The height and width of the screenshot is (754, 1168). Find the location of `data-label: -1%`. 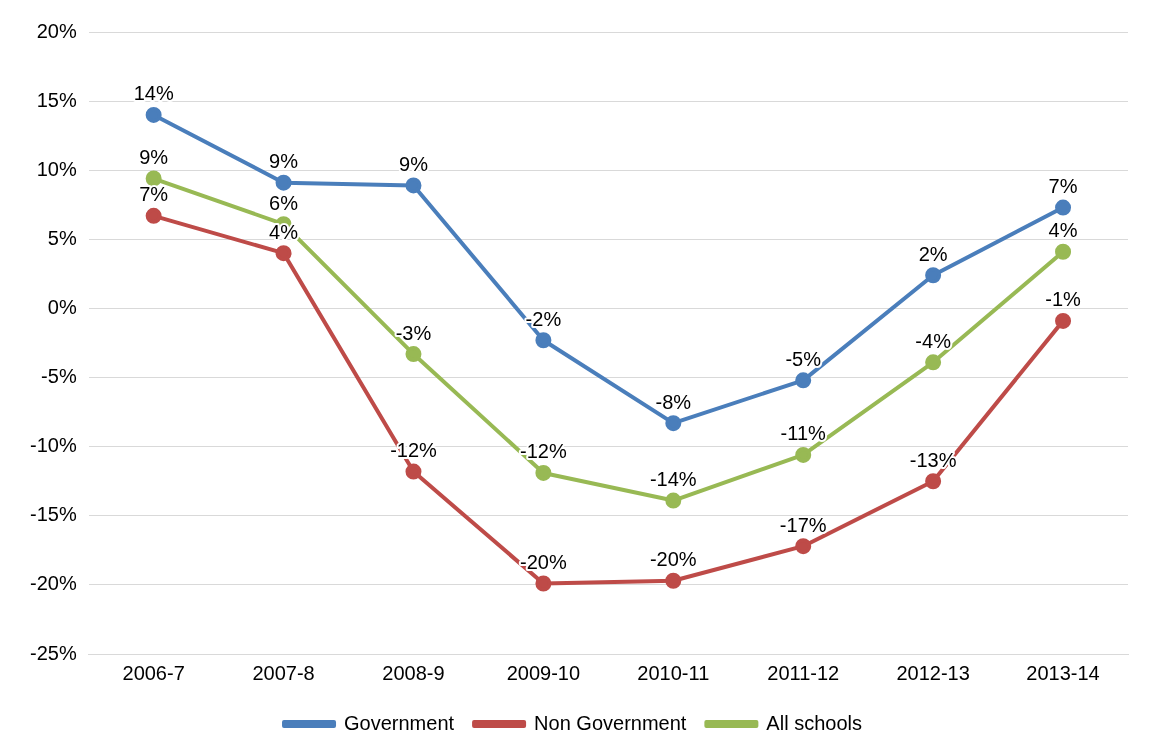

data-label: -1% is located at coordinates (1063, 299).